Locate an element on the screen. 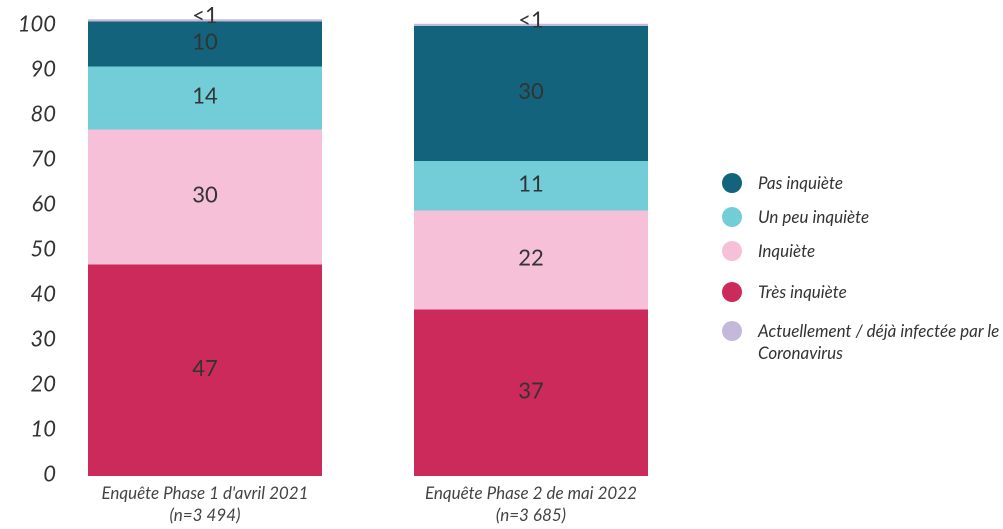  legend-item: Pas inquiète is located at coordinates (862, 183).